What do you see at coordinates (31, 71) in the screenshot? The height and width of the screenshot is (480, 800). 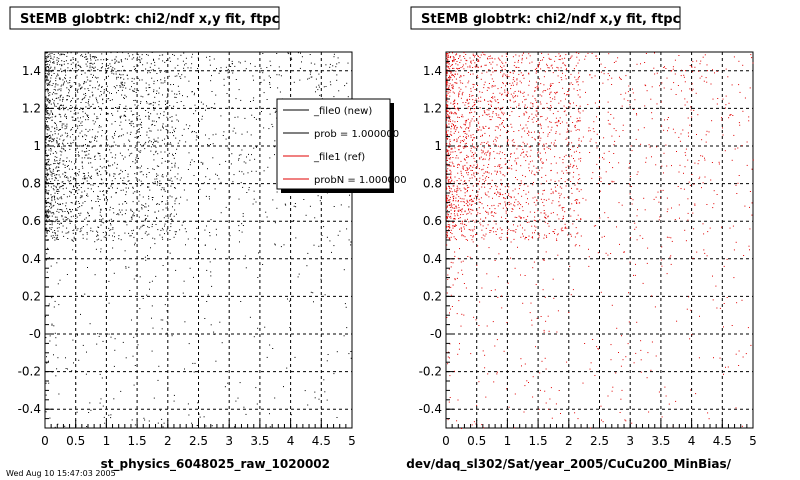 I see `y-tick-label: 1.4` at bounding box center [31, 71].